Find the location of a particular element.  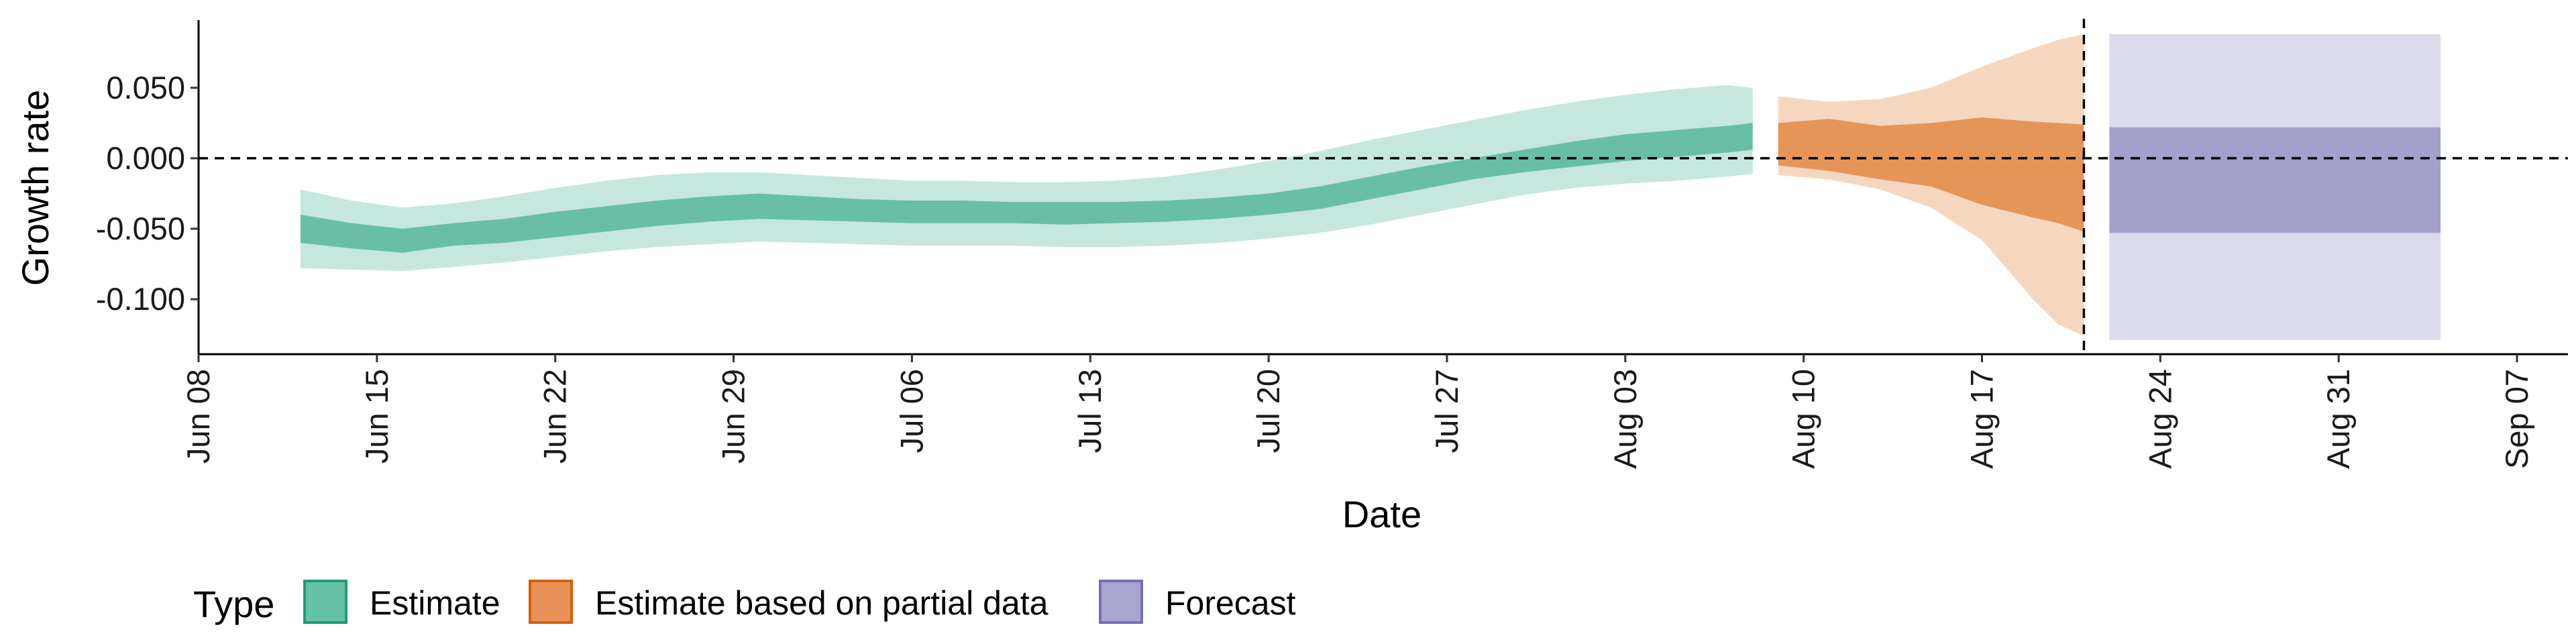

x-tick-label: Aug 17 is located at coordinates (1982, 419).